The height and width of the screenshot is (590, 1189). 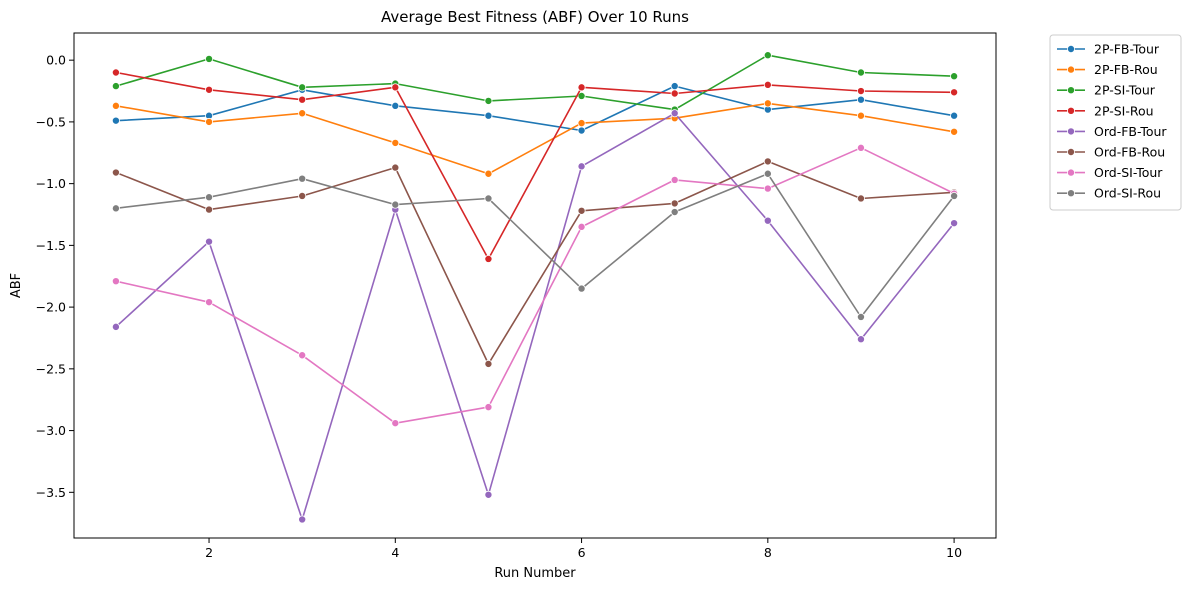 I want to click on legend-item: 2P-SI-Rou, so click(x=1105, y=110).